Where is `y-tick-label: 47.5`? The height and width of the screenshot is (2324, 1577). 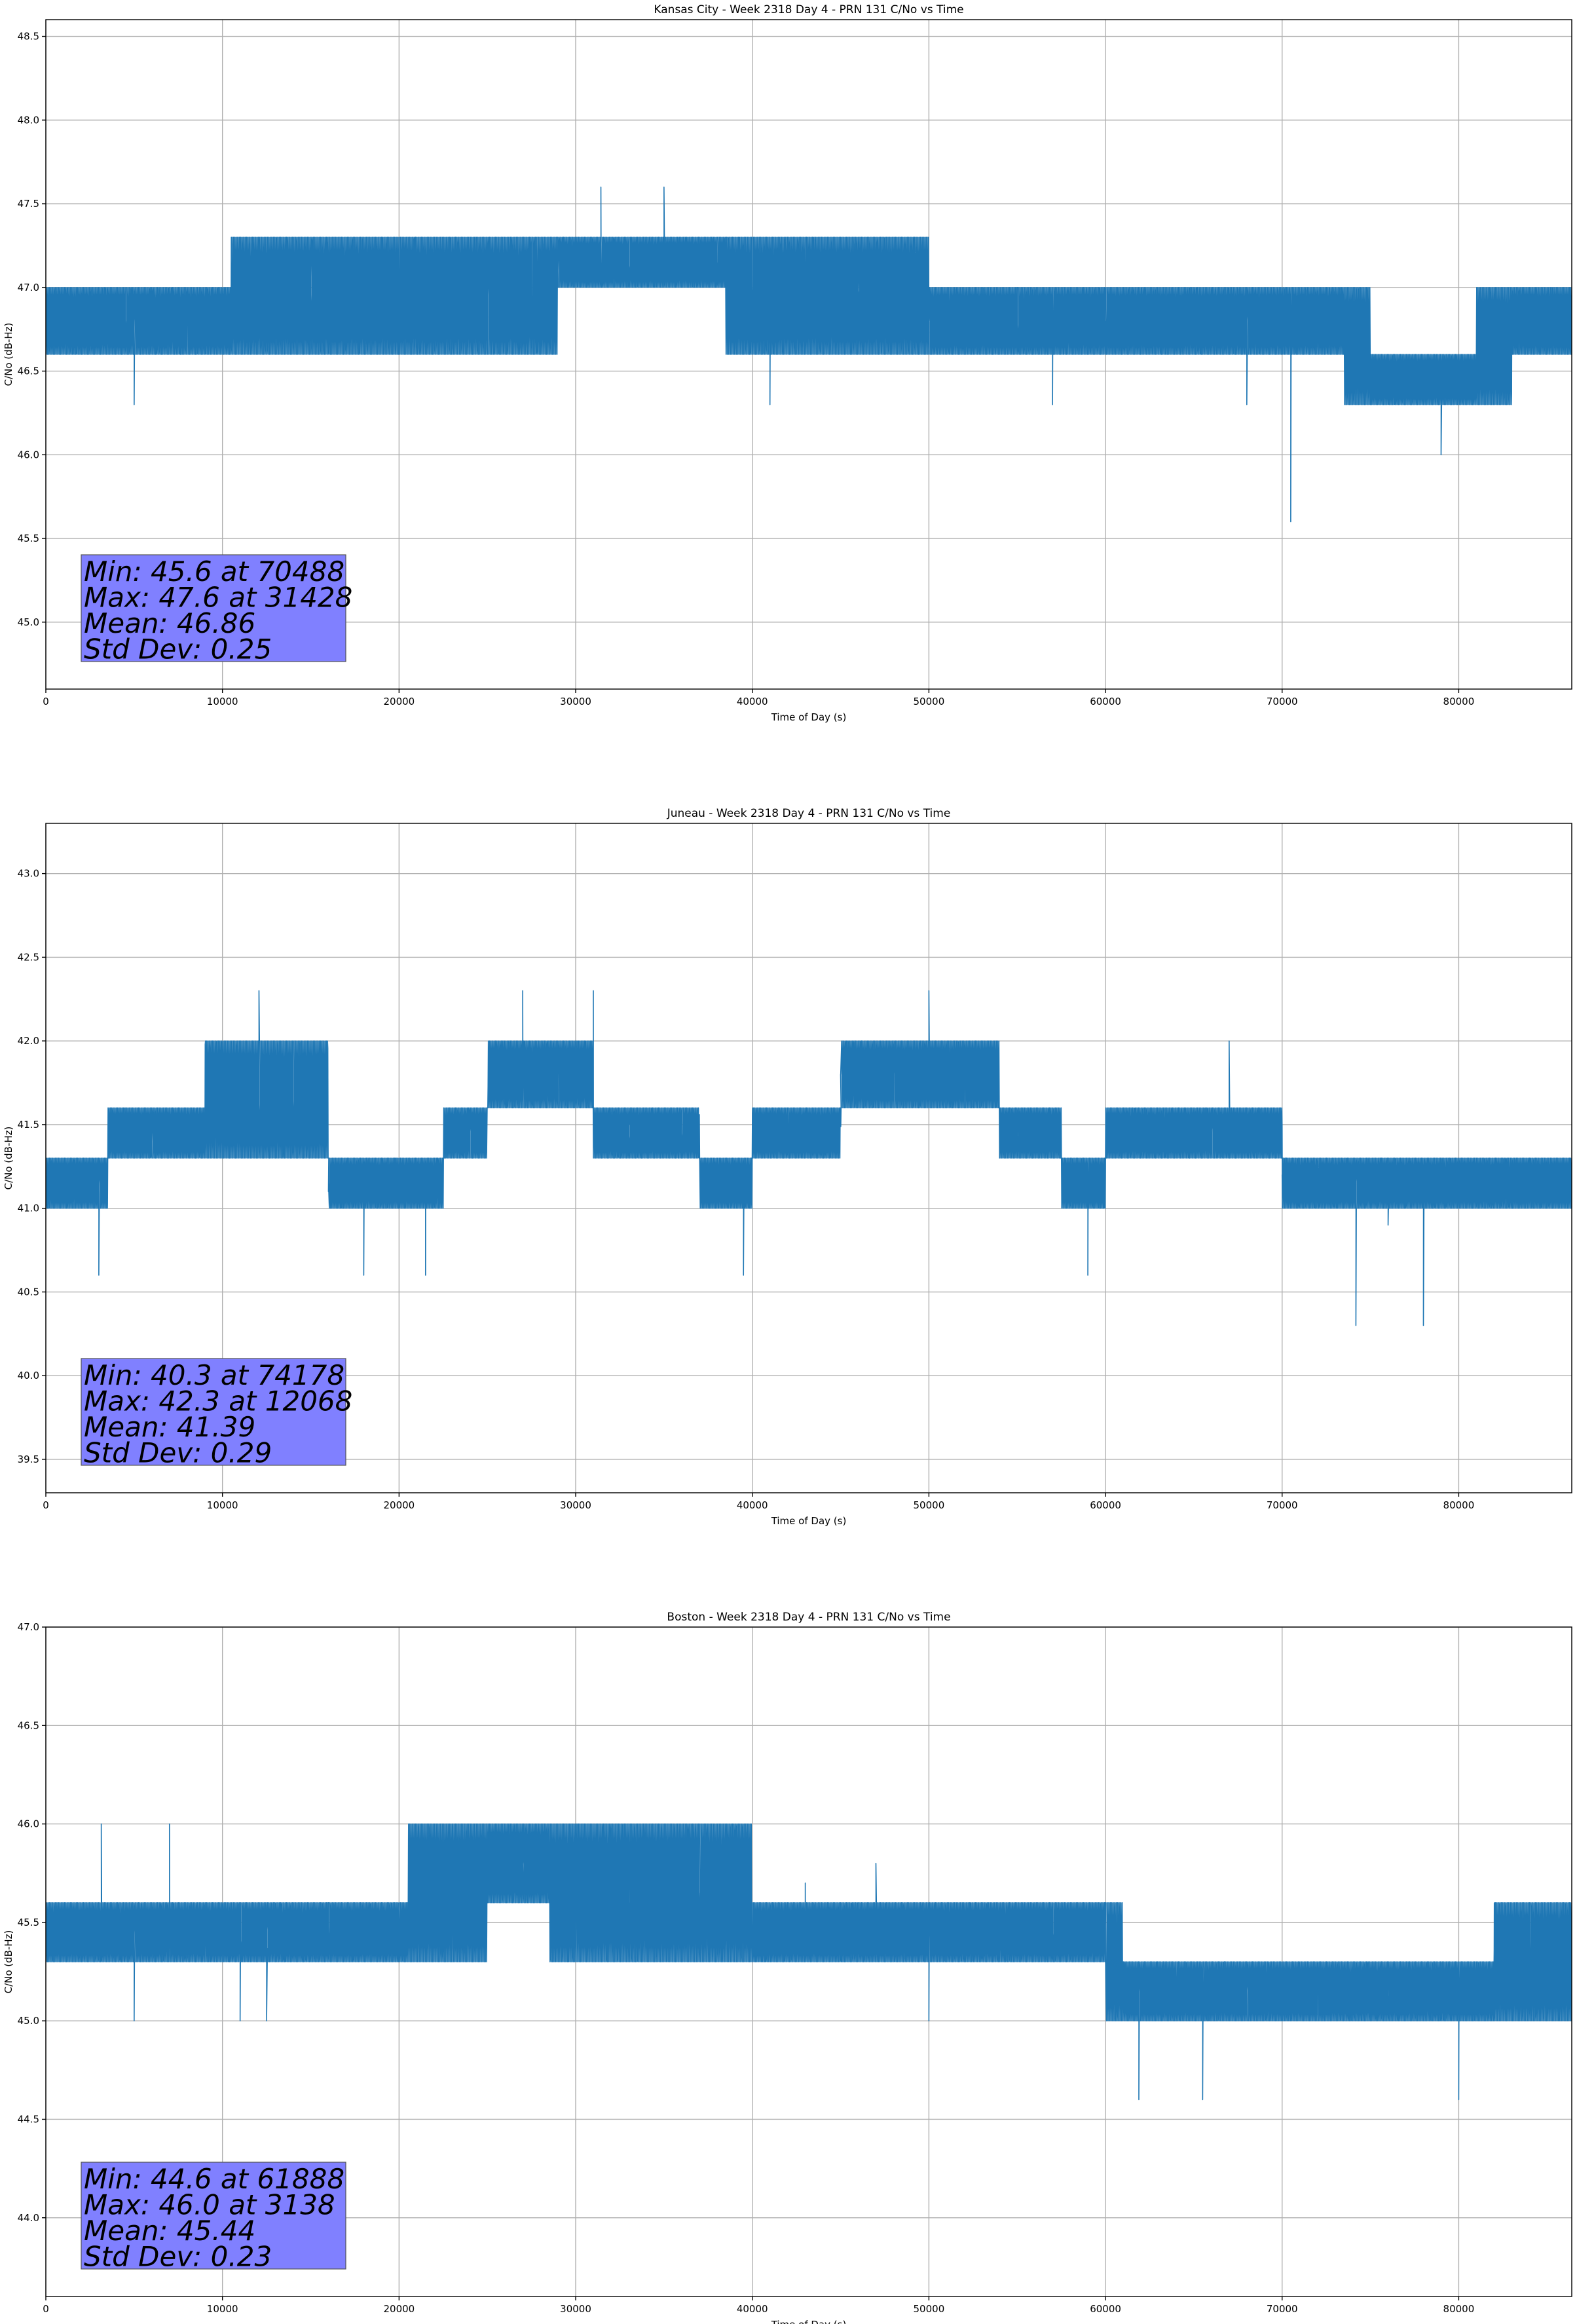
y-tick-label: 47.5 is located at coordinates (28, 204).